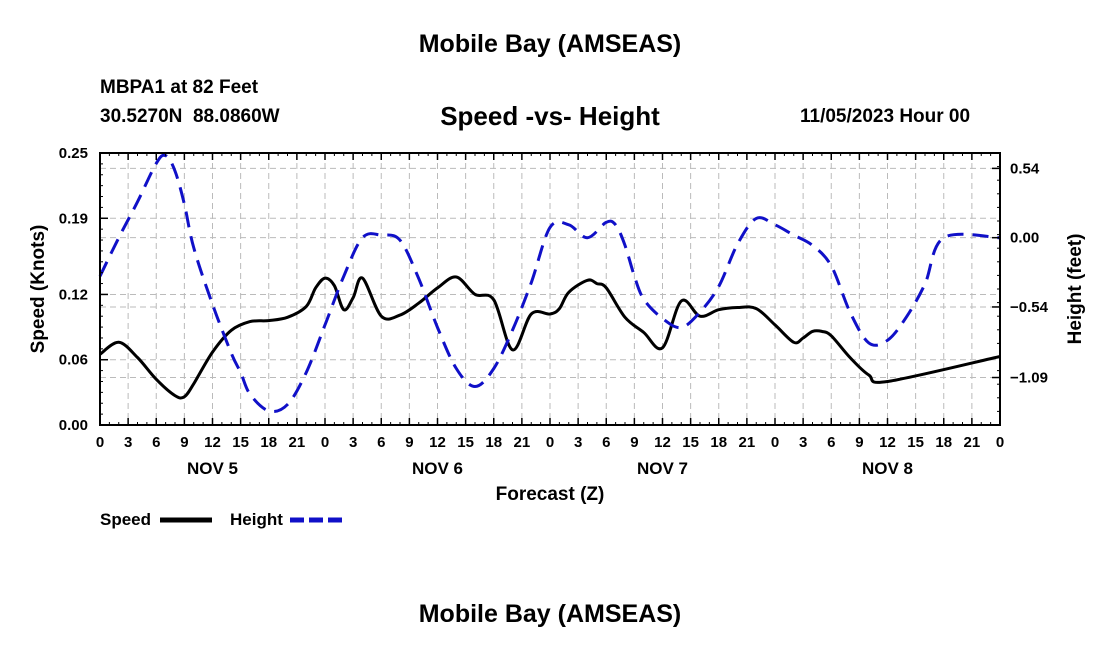 Image resolution: width=1100 pixels, height=650 pixels. Describe the element at coordinates (256, 519) in the screenshot. I see `legend-label-height: Height` at that location.